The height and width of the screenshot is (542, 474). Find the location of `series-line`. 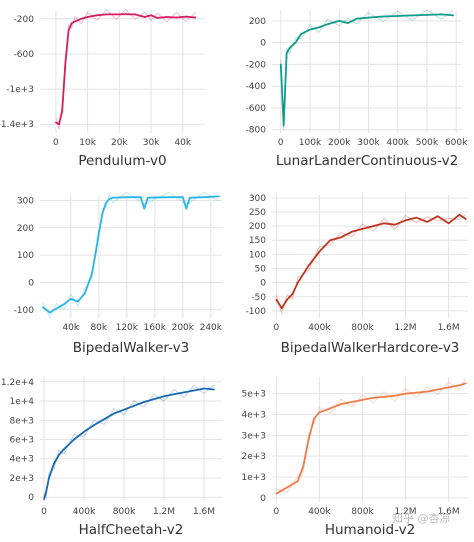

series-line is located at coordinates (371, 261).